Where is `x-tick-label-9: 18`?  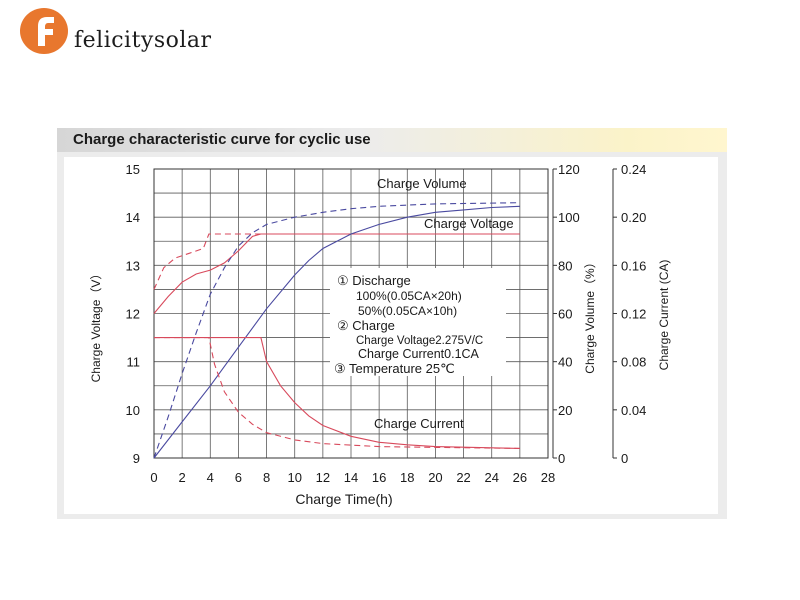
x-tick-label-9: 18 is located at coordinates (407, 477).